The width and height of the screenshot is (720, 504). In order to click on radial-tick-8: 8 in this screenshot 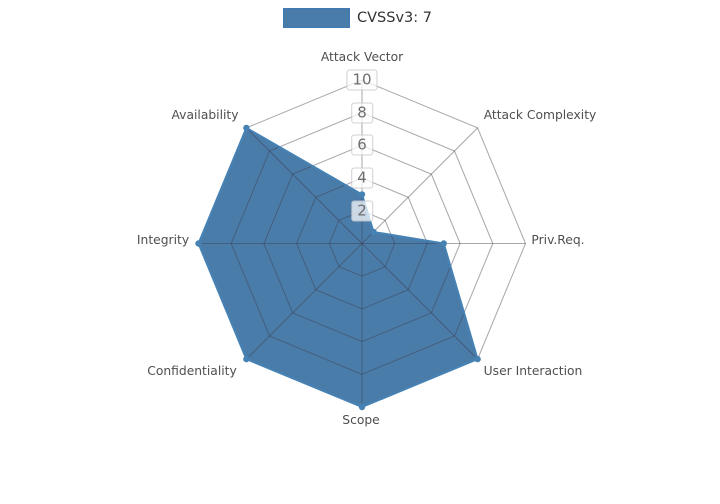, I will do `click(362, 113)`.